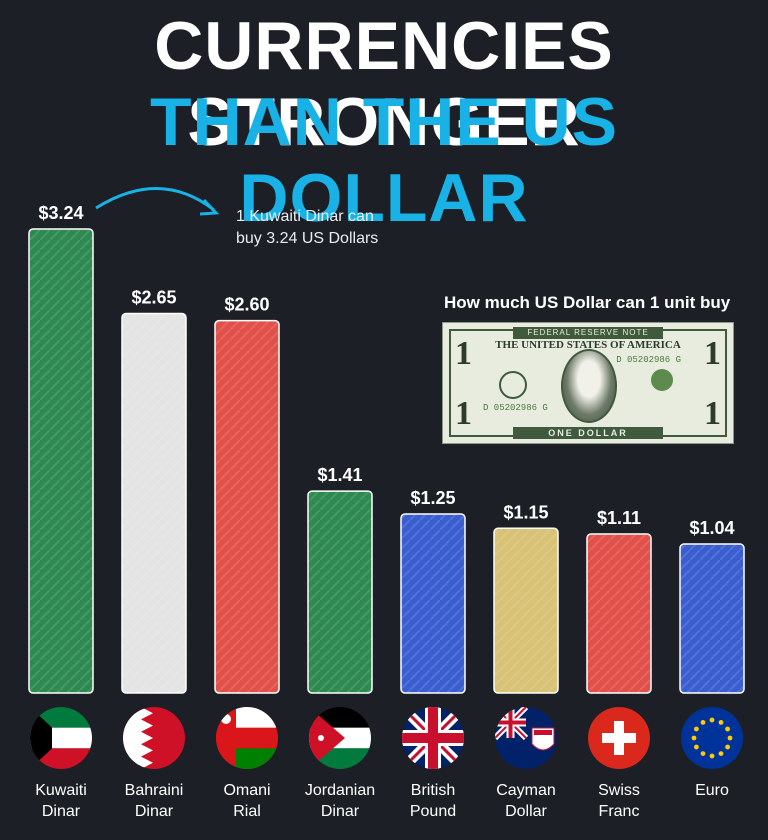 The width and height of the screenshot is (768, 840). I want to click on category-label: Rial, so click(247, 811).